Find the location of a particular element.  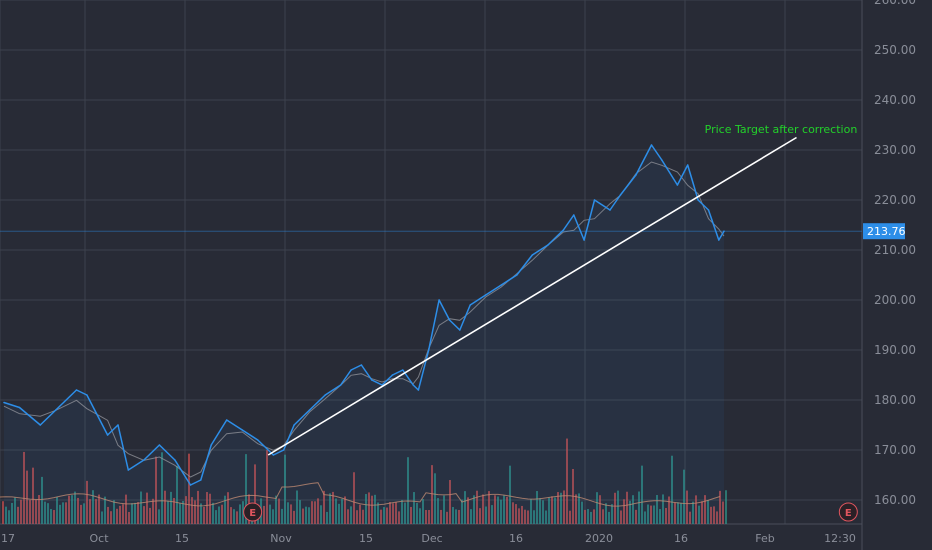

x-tick-label: Nov is located at coordinates (281, 538).